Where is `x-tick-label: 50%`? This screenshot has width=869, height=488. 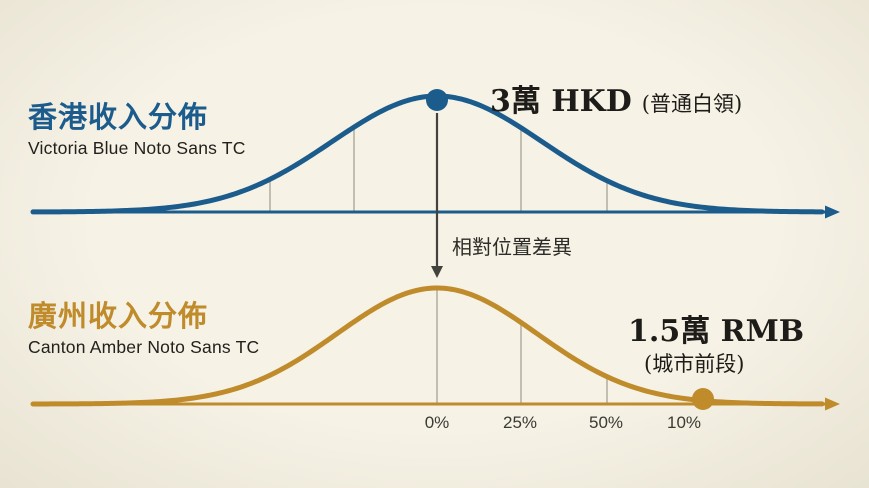
x-tick-label: 50% is located at coordinates (606, 422).